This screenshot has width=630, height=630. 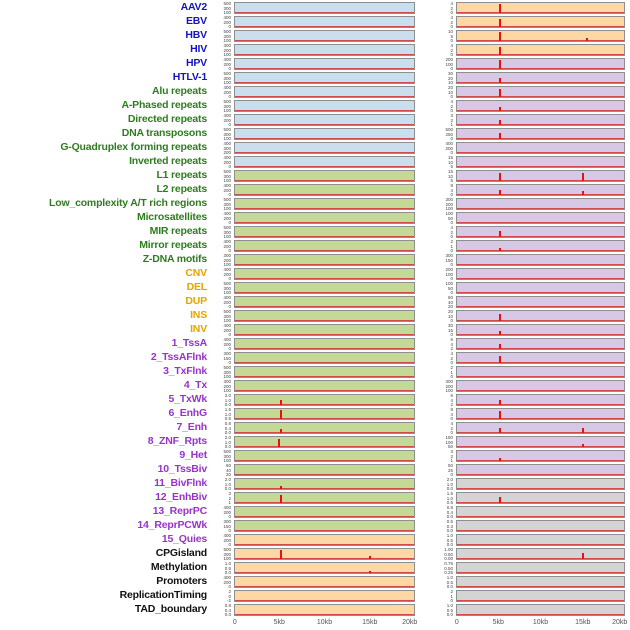 What do you see at coordinates (450, 297) in the screenshot?
I see `y-tick-label: 60` at bounding box center [450, 297].